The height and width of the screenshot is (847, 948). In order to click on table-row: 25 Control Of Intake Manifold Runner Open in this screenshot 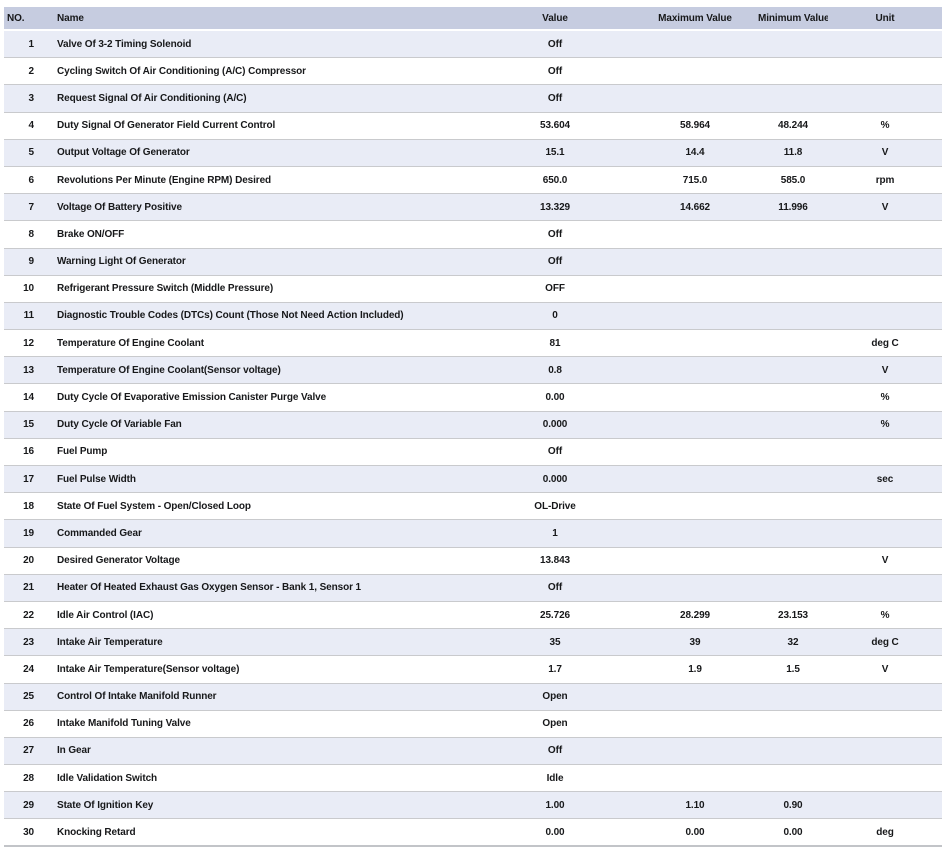, I will do `click(473, 697)`.